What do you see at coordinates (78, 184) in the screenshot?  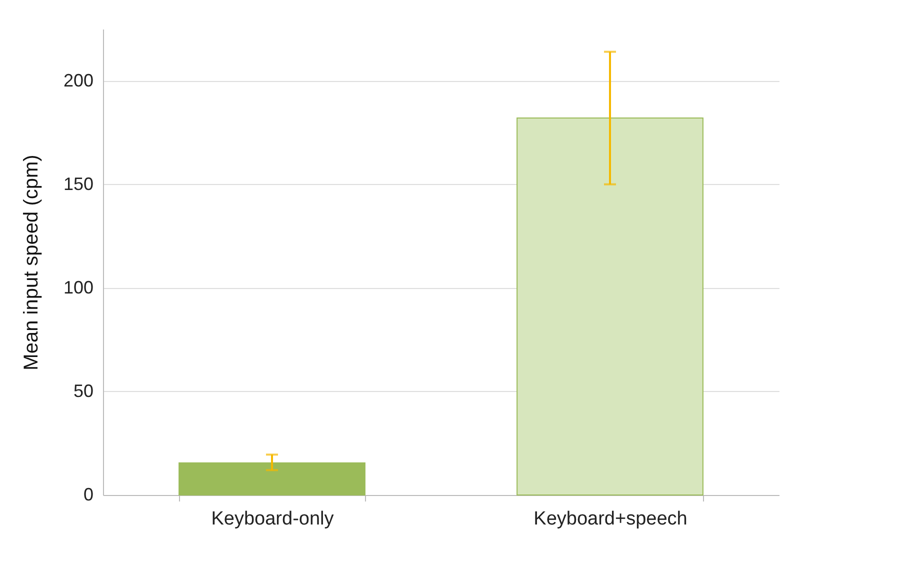 I see `y-tick-label: 150` at bounding box center [78, 184].